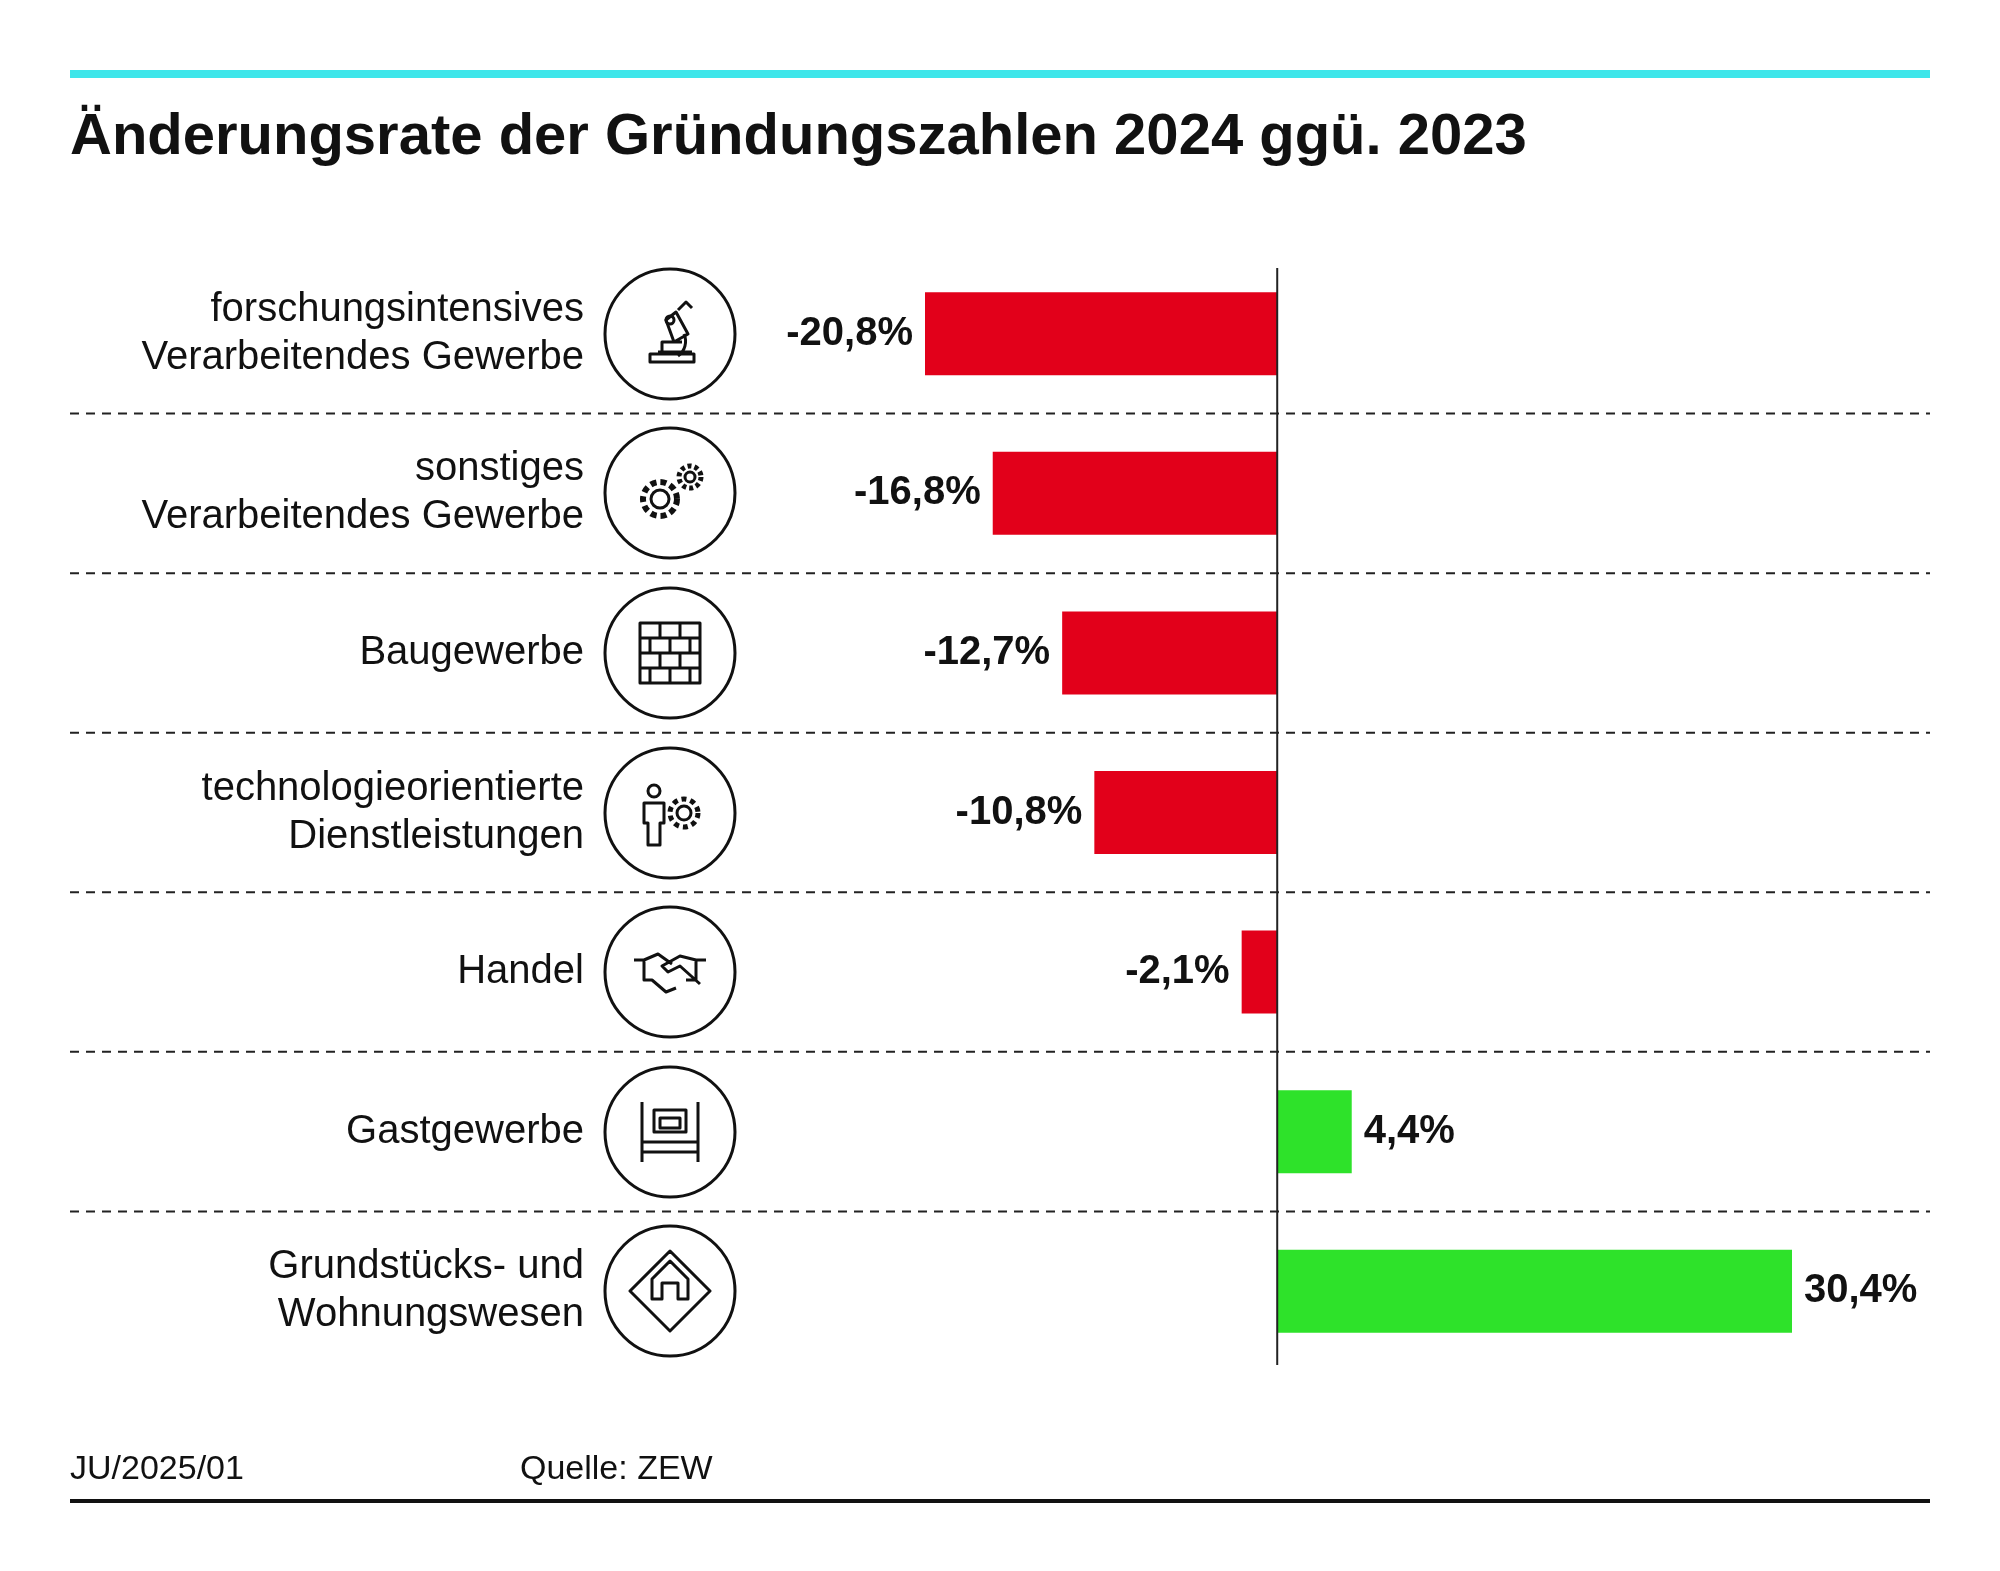  Describe the element at coordinates (798, 133) in the screenshot. I see `chart-title: Änderungsrate der Gründungszahlen 2024 ggü. 2023` at that location.